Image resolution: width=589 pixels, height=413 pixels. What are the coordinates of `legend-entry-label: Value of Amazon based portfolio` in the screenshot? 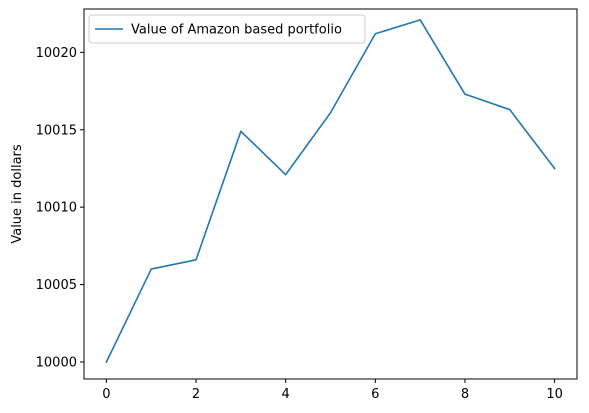 It's located at (236, 30).